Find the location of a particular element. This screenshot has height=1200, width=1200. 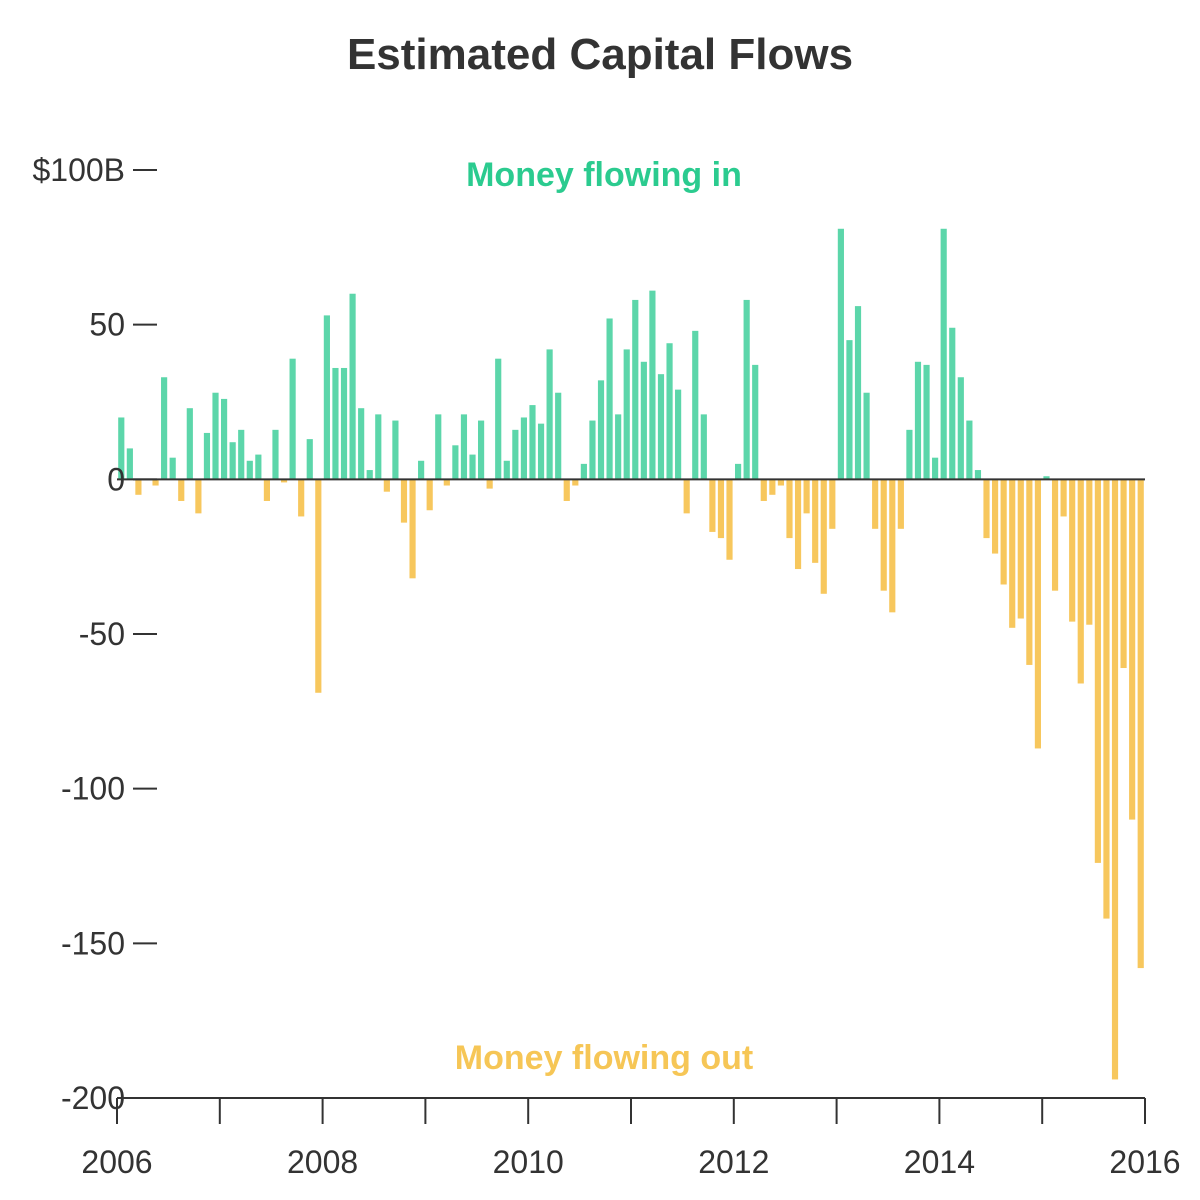

outflow-annotation: Money flowing out is located at coordinates (604, 1058).